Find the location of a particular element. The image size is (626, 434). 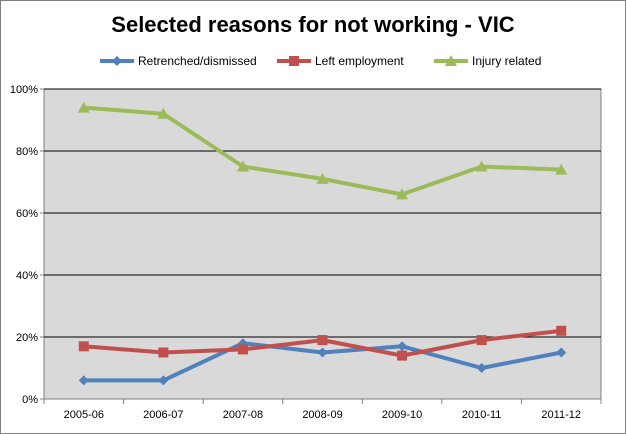

x-tick-label: 2009-10 is located at coordinates (402, 415).